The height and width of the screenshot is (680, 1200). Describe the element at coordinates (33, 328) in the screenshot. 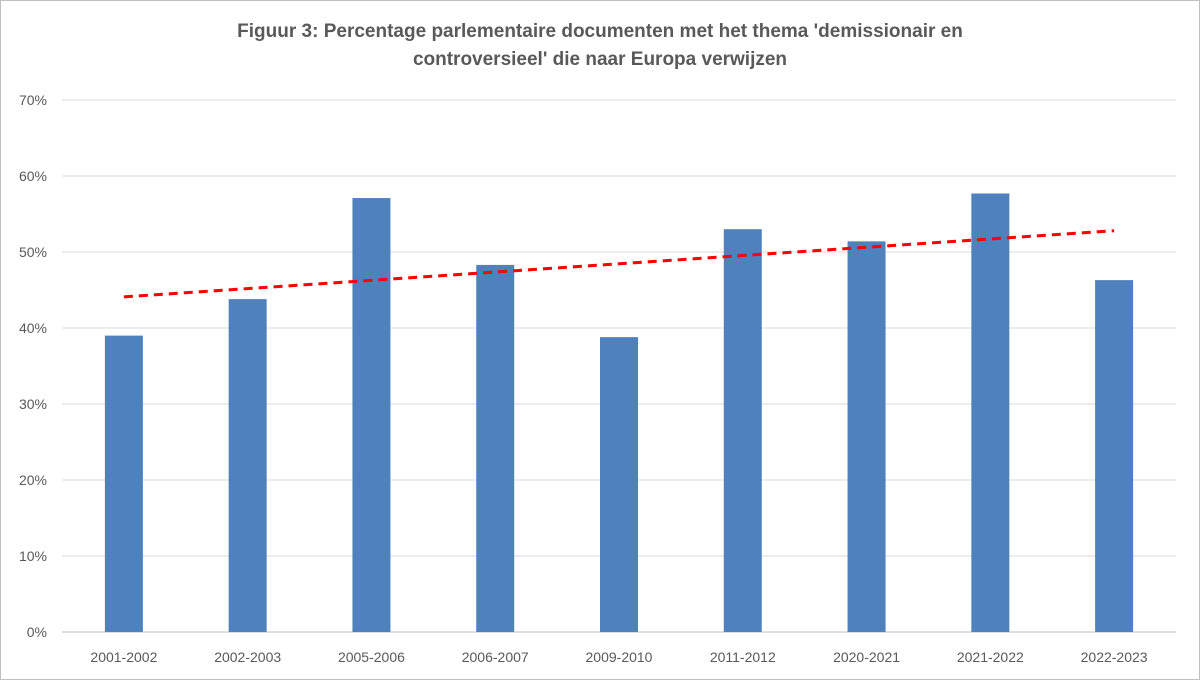

I see `y-tick-label: 40%` at that location.